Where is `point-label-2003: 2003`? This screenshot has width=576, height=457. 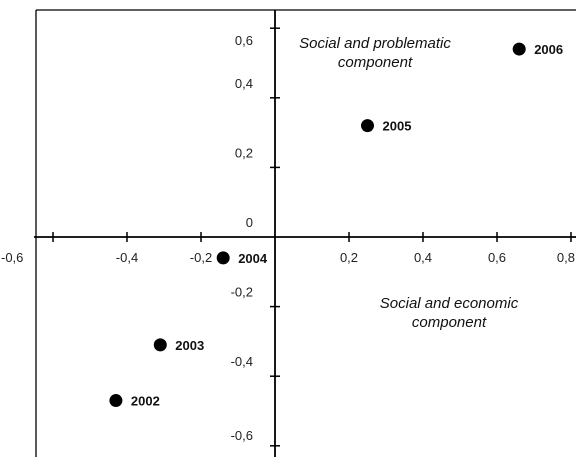
point-label-2003: 2003 is located at coordinates (189, 345).